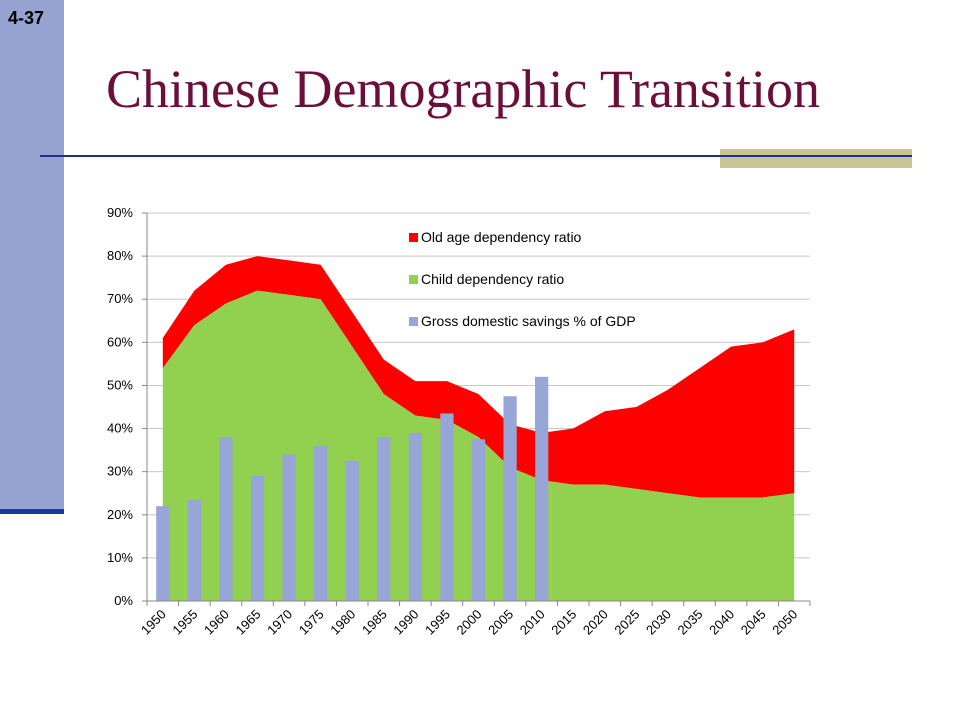 This screenshot has height=720, width=960. What do you see at coordinates (405, 622) in the screenshot?
I see `x-tick-label: 1990` at bounding box center [405, 622].